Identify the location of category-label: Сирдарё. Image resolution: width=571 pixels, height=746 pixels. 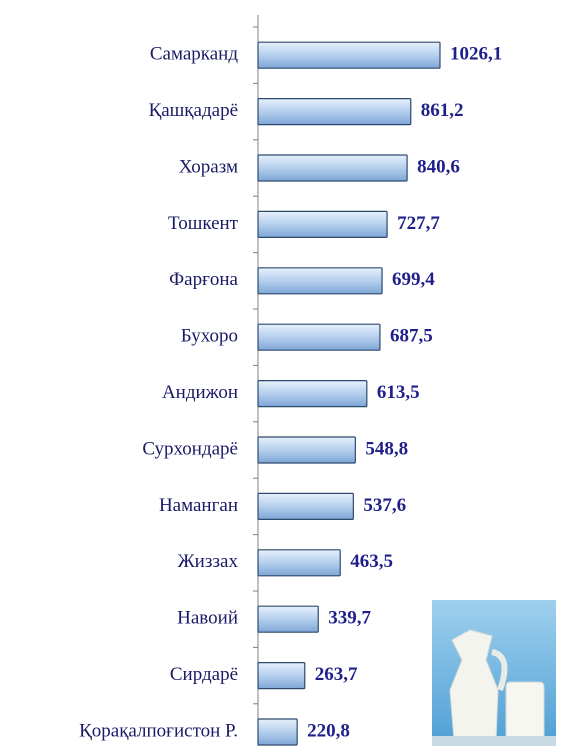
(204, 674).